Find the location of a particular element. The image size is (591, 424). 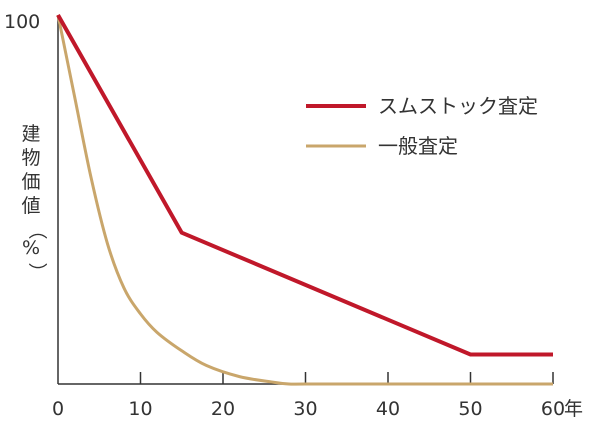

x-tick-label: 60 is located at coordinates (553, 409).